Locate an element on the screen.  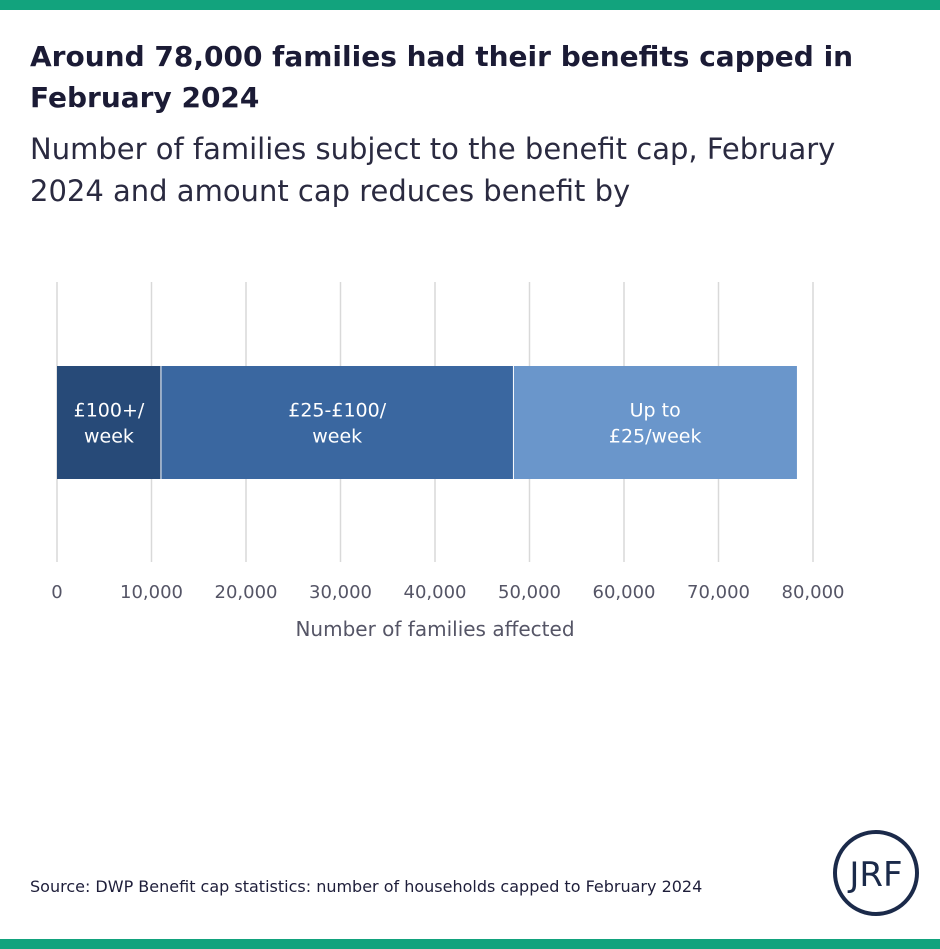
x-tick-label: 20,000 is located at coordinates (246, 592).